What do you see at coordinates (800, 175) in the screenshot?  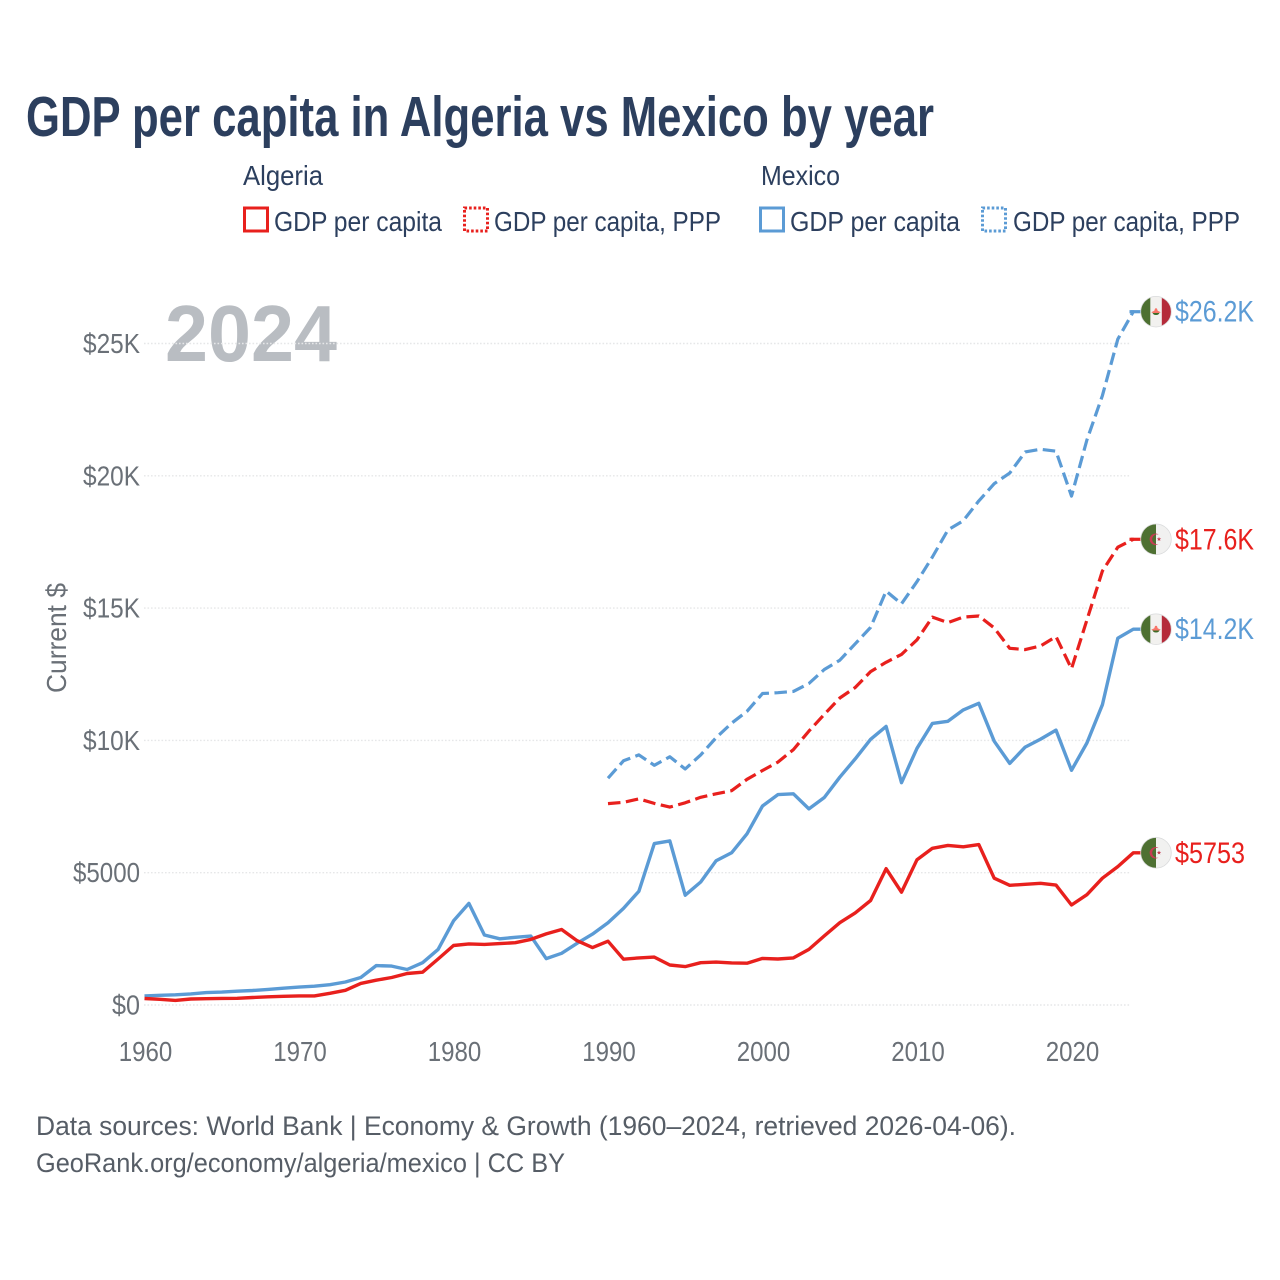 I see `svg-text: Mexico` at bounding box center [800, 175].